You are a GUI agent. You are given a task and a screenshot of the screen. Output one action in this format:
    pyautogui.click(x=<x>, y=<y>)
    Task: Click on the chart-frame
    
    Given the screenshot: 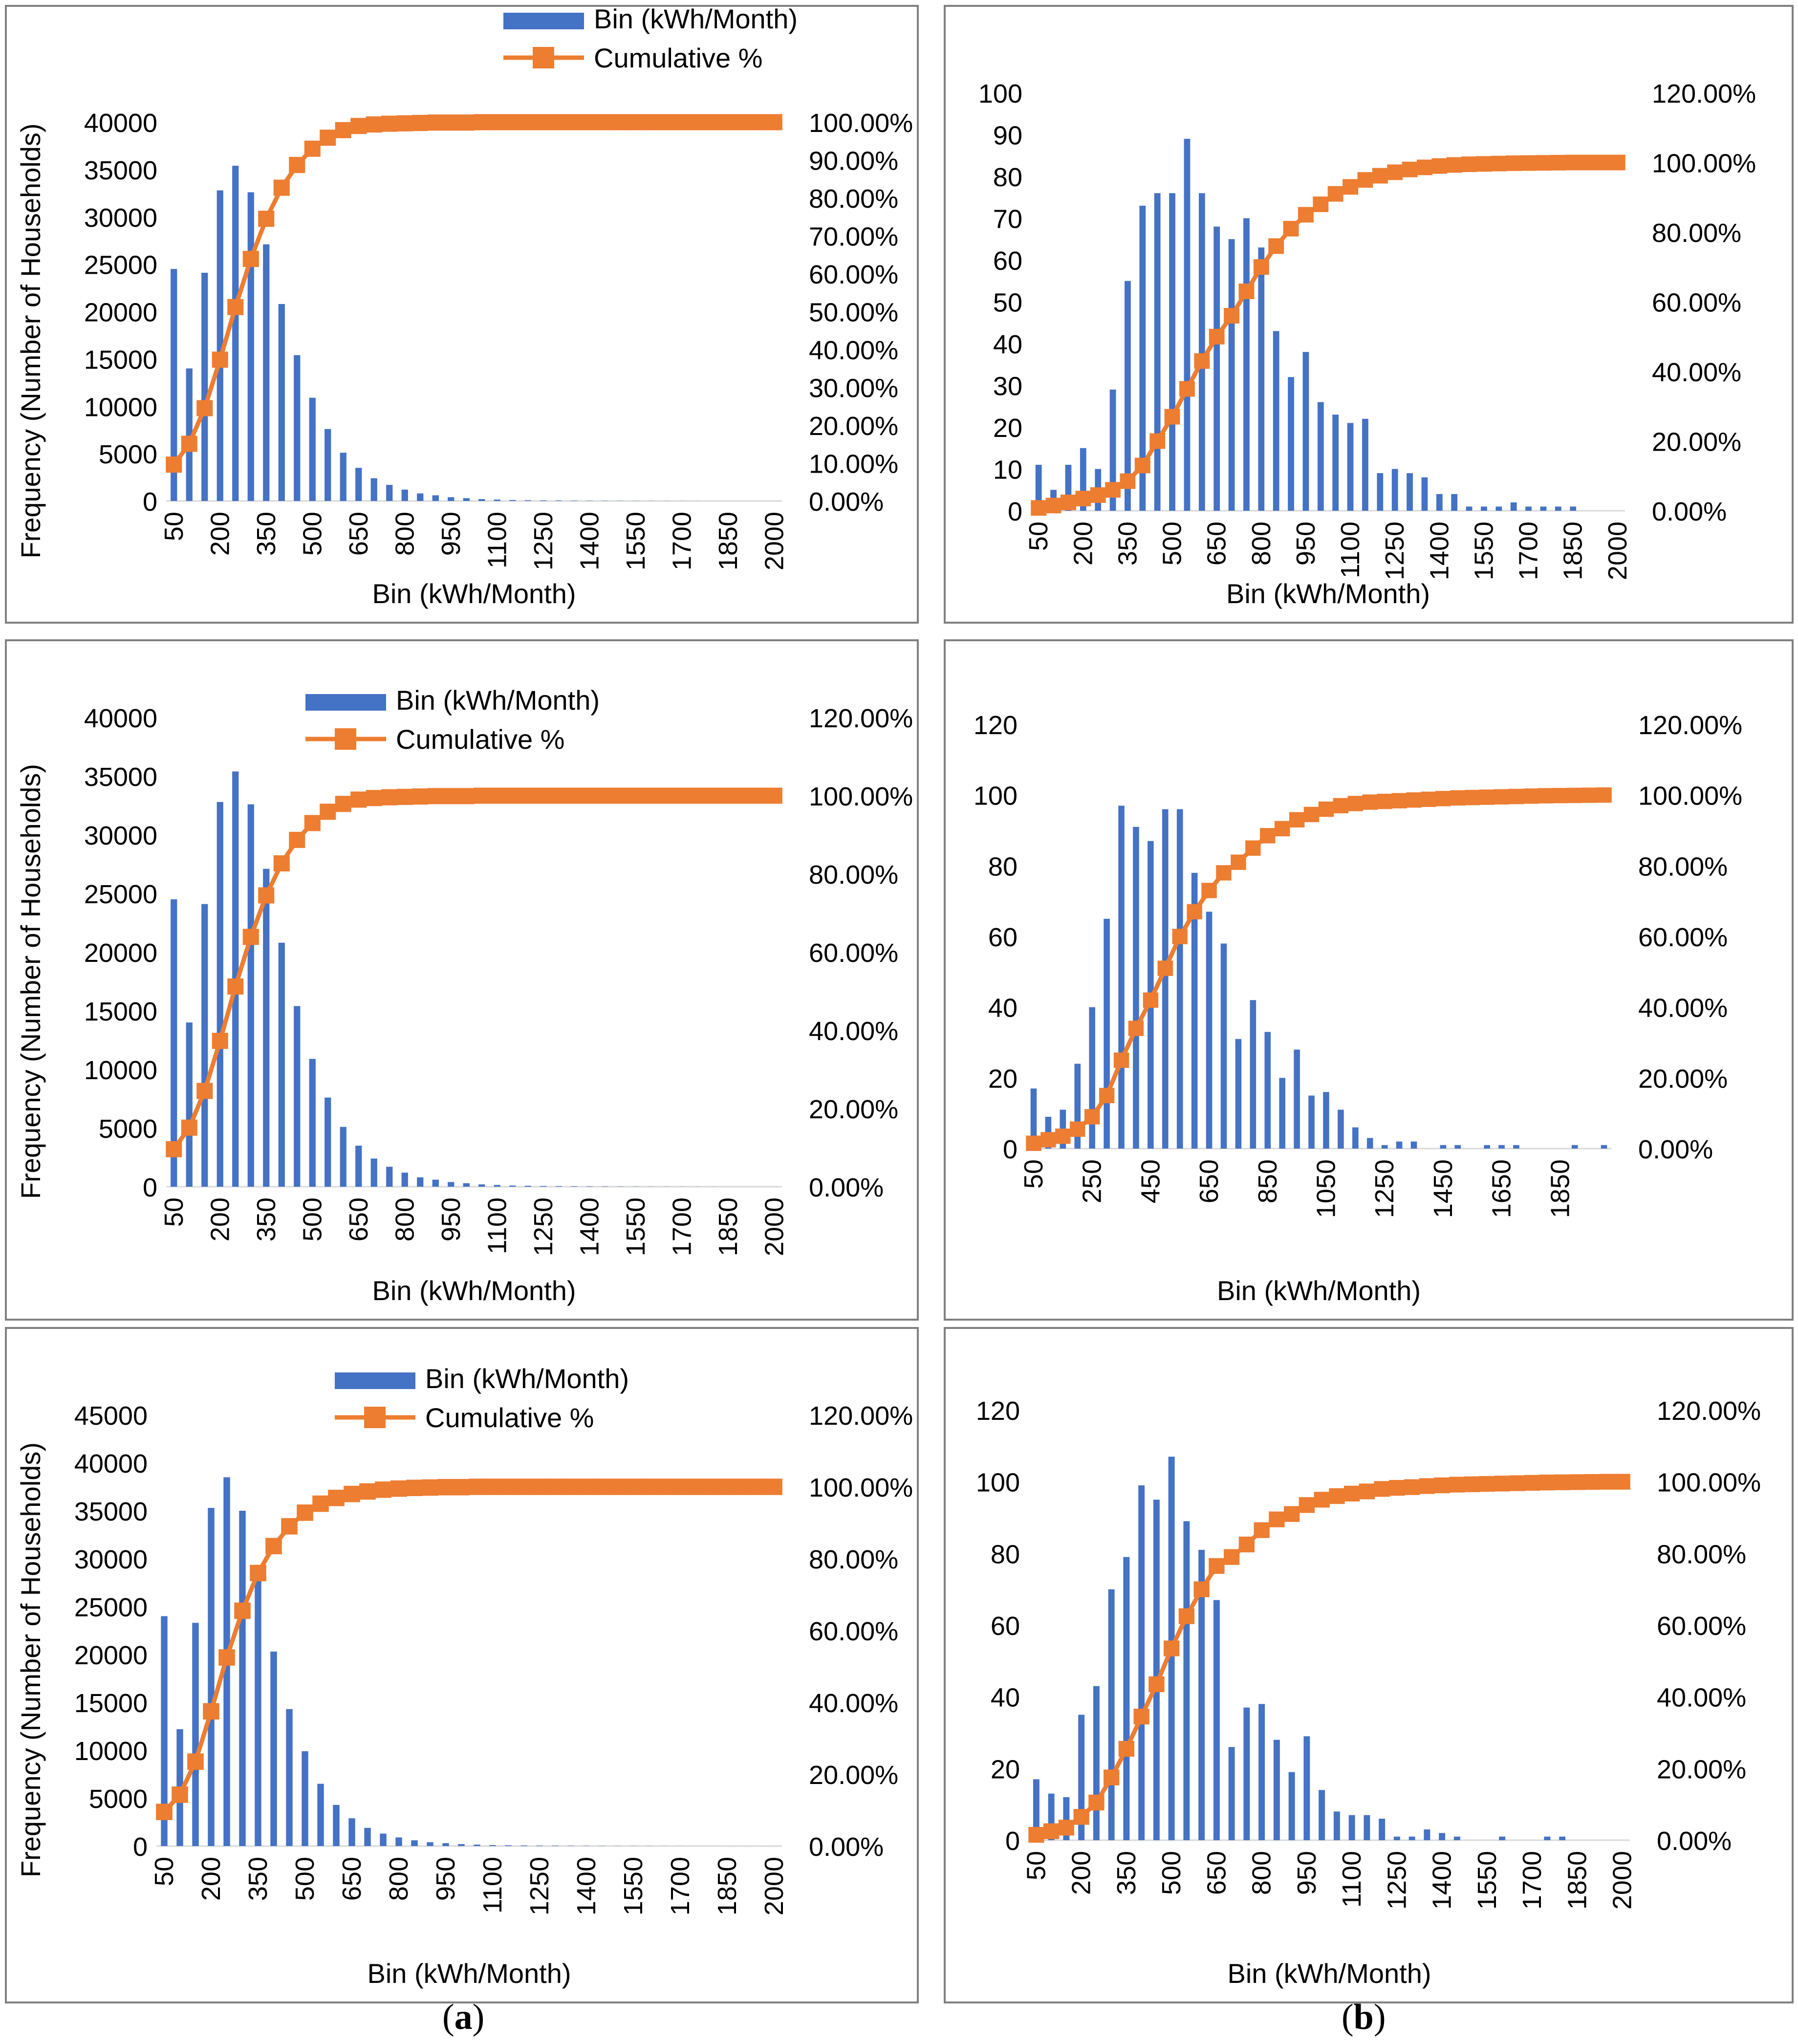 What is the action you would take?
    pyautogui.click(x=1369, y=314)
    